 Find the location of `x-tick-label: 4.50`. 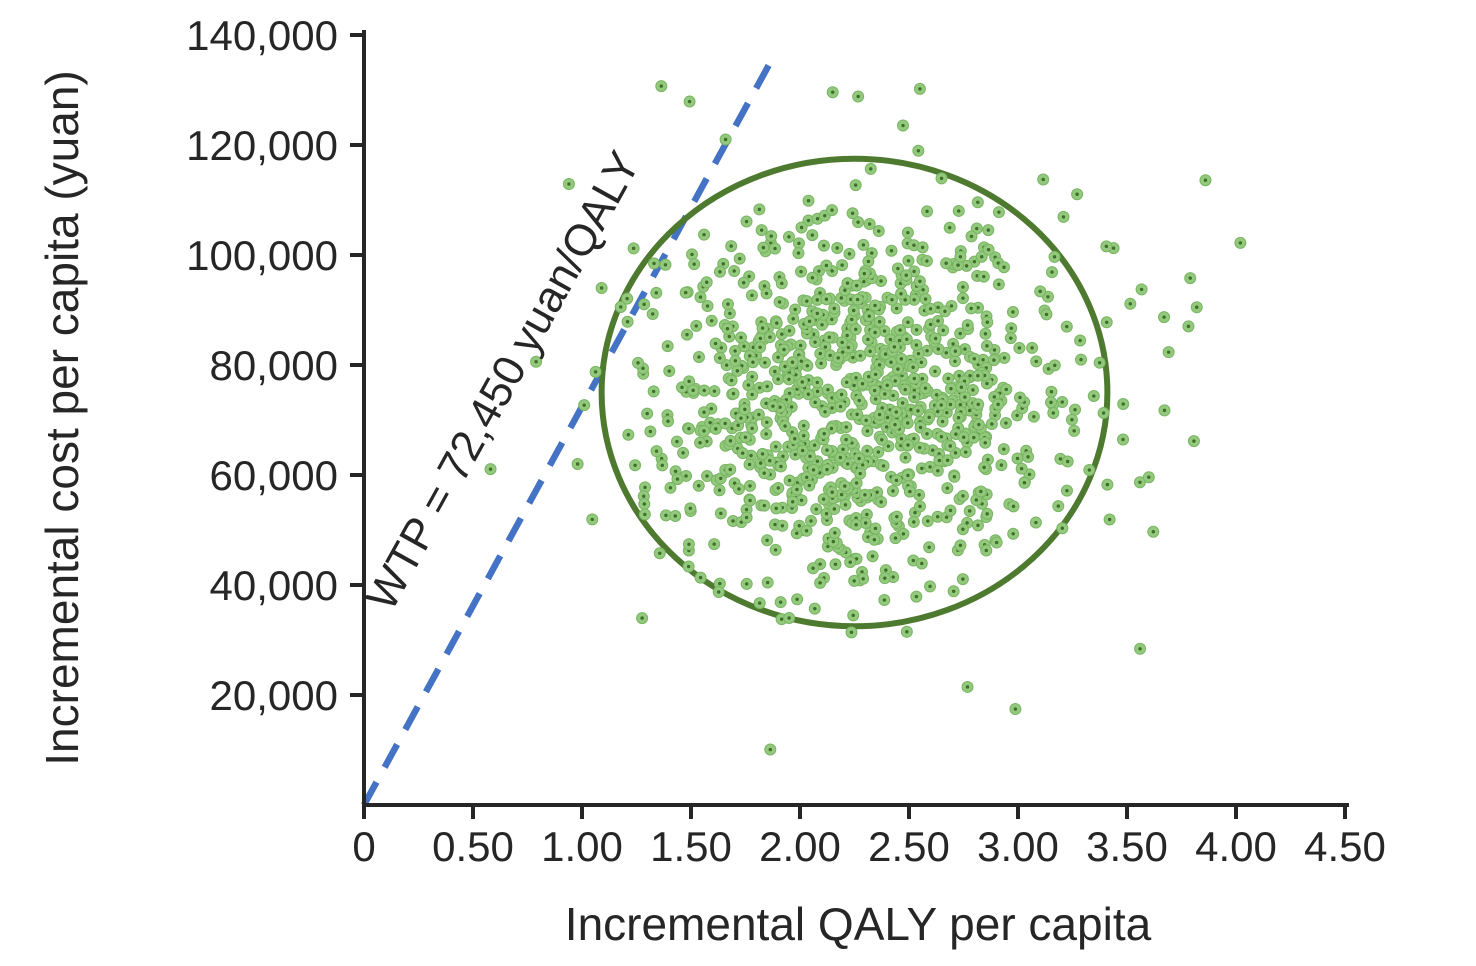

x-tick-label: 4.50 is located at coordinates (1345, 846).